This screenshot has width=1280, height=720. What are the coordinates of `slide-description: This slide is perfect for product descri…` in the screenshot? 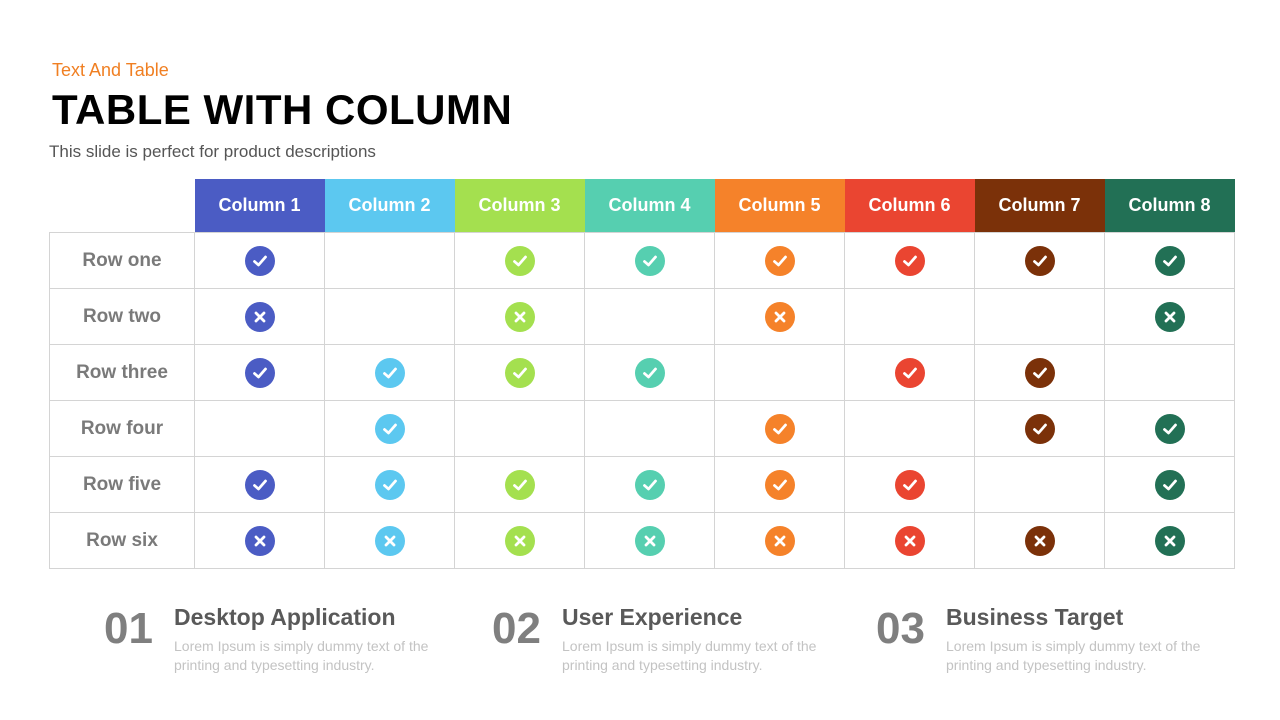 It's located at (212, 151).